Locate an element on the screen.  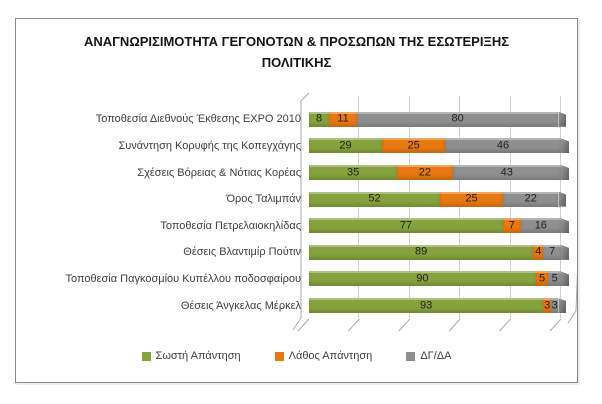
bar-segment-dk-na: 16 is located at coordinates (540, 226).